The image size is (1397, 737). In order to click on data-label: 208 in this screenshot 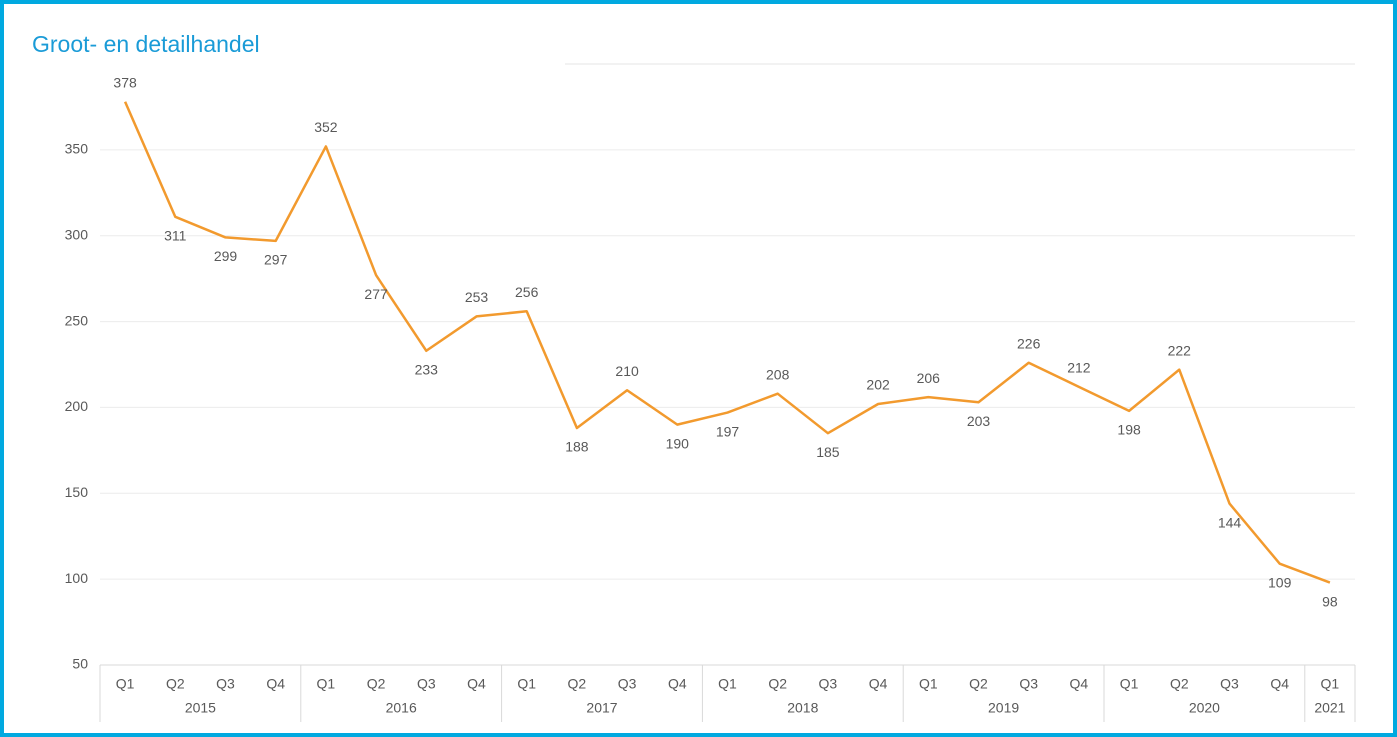, I will do `click(778, 374)`.